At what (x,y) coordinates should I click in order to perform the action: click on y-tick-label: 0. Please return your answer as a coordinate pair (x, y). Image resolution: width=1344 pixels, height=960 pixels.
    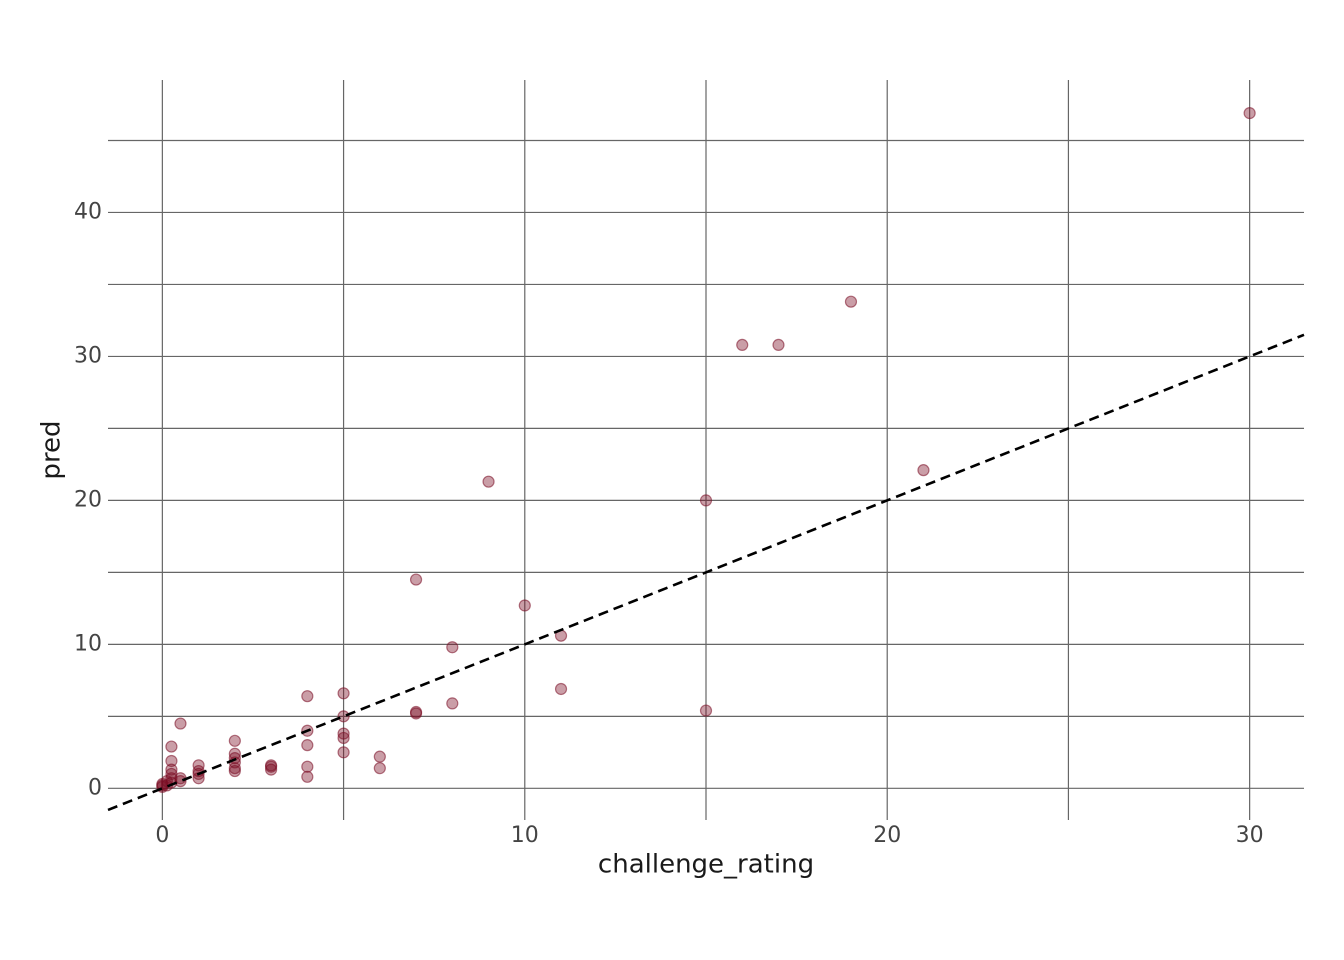
    Looking at the image, I should click on (95, 787).